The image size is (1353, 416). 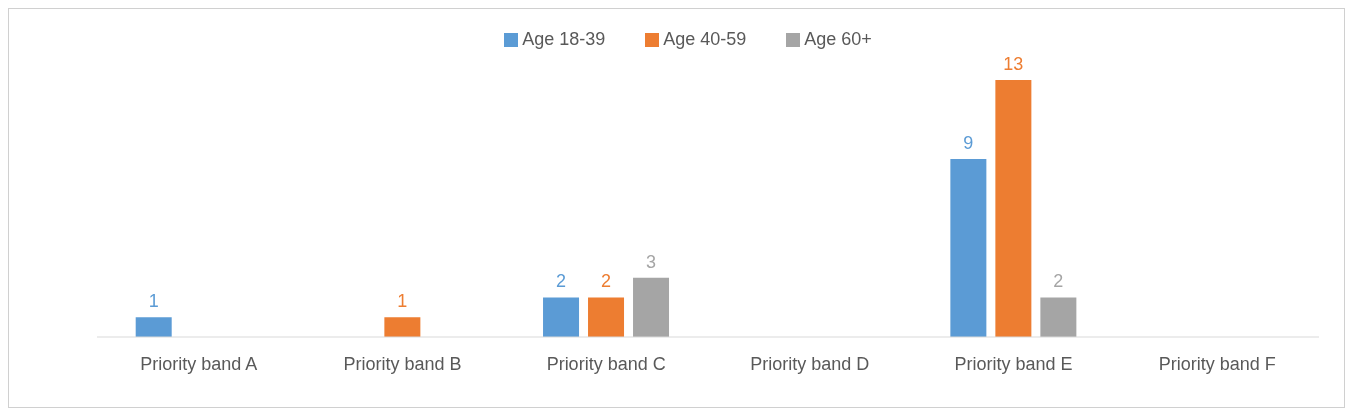 What do you see at coordinates (968, 143) in the screenshot?
I see `data-label: 9` at bounding box center [968, 143].